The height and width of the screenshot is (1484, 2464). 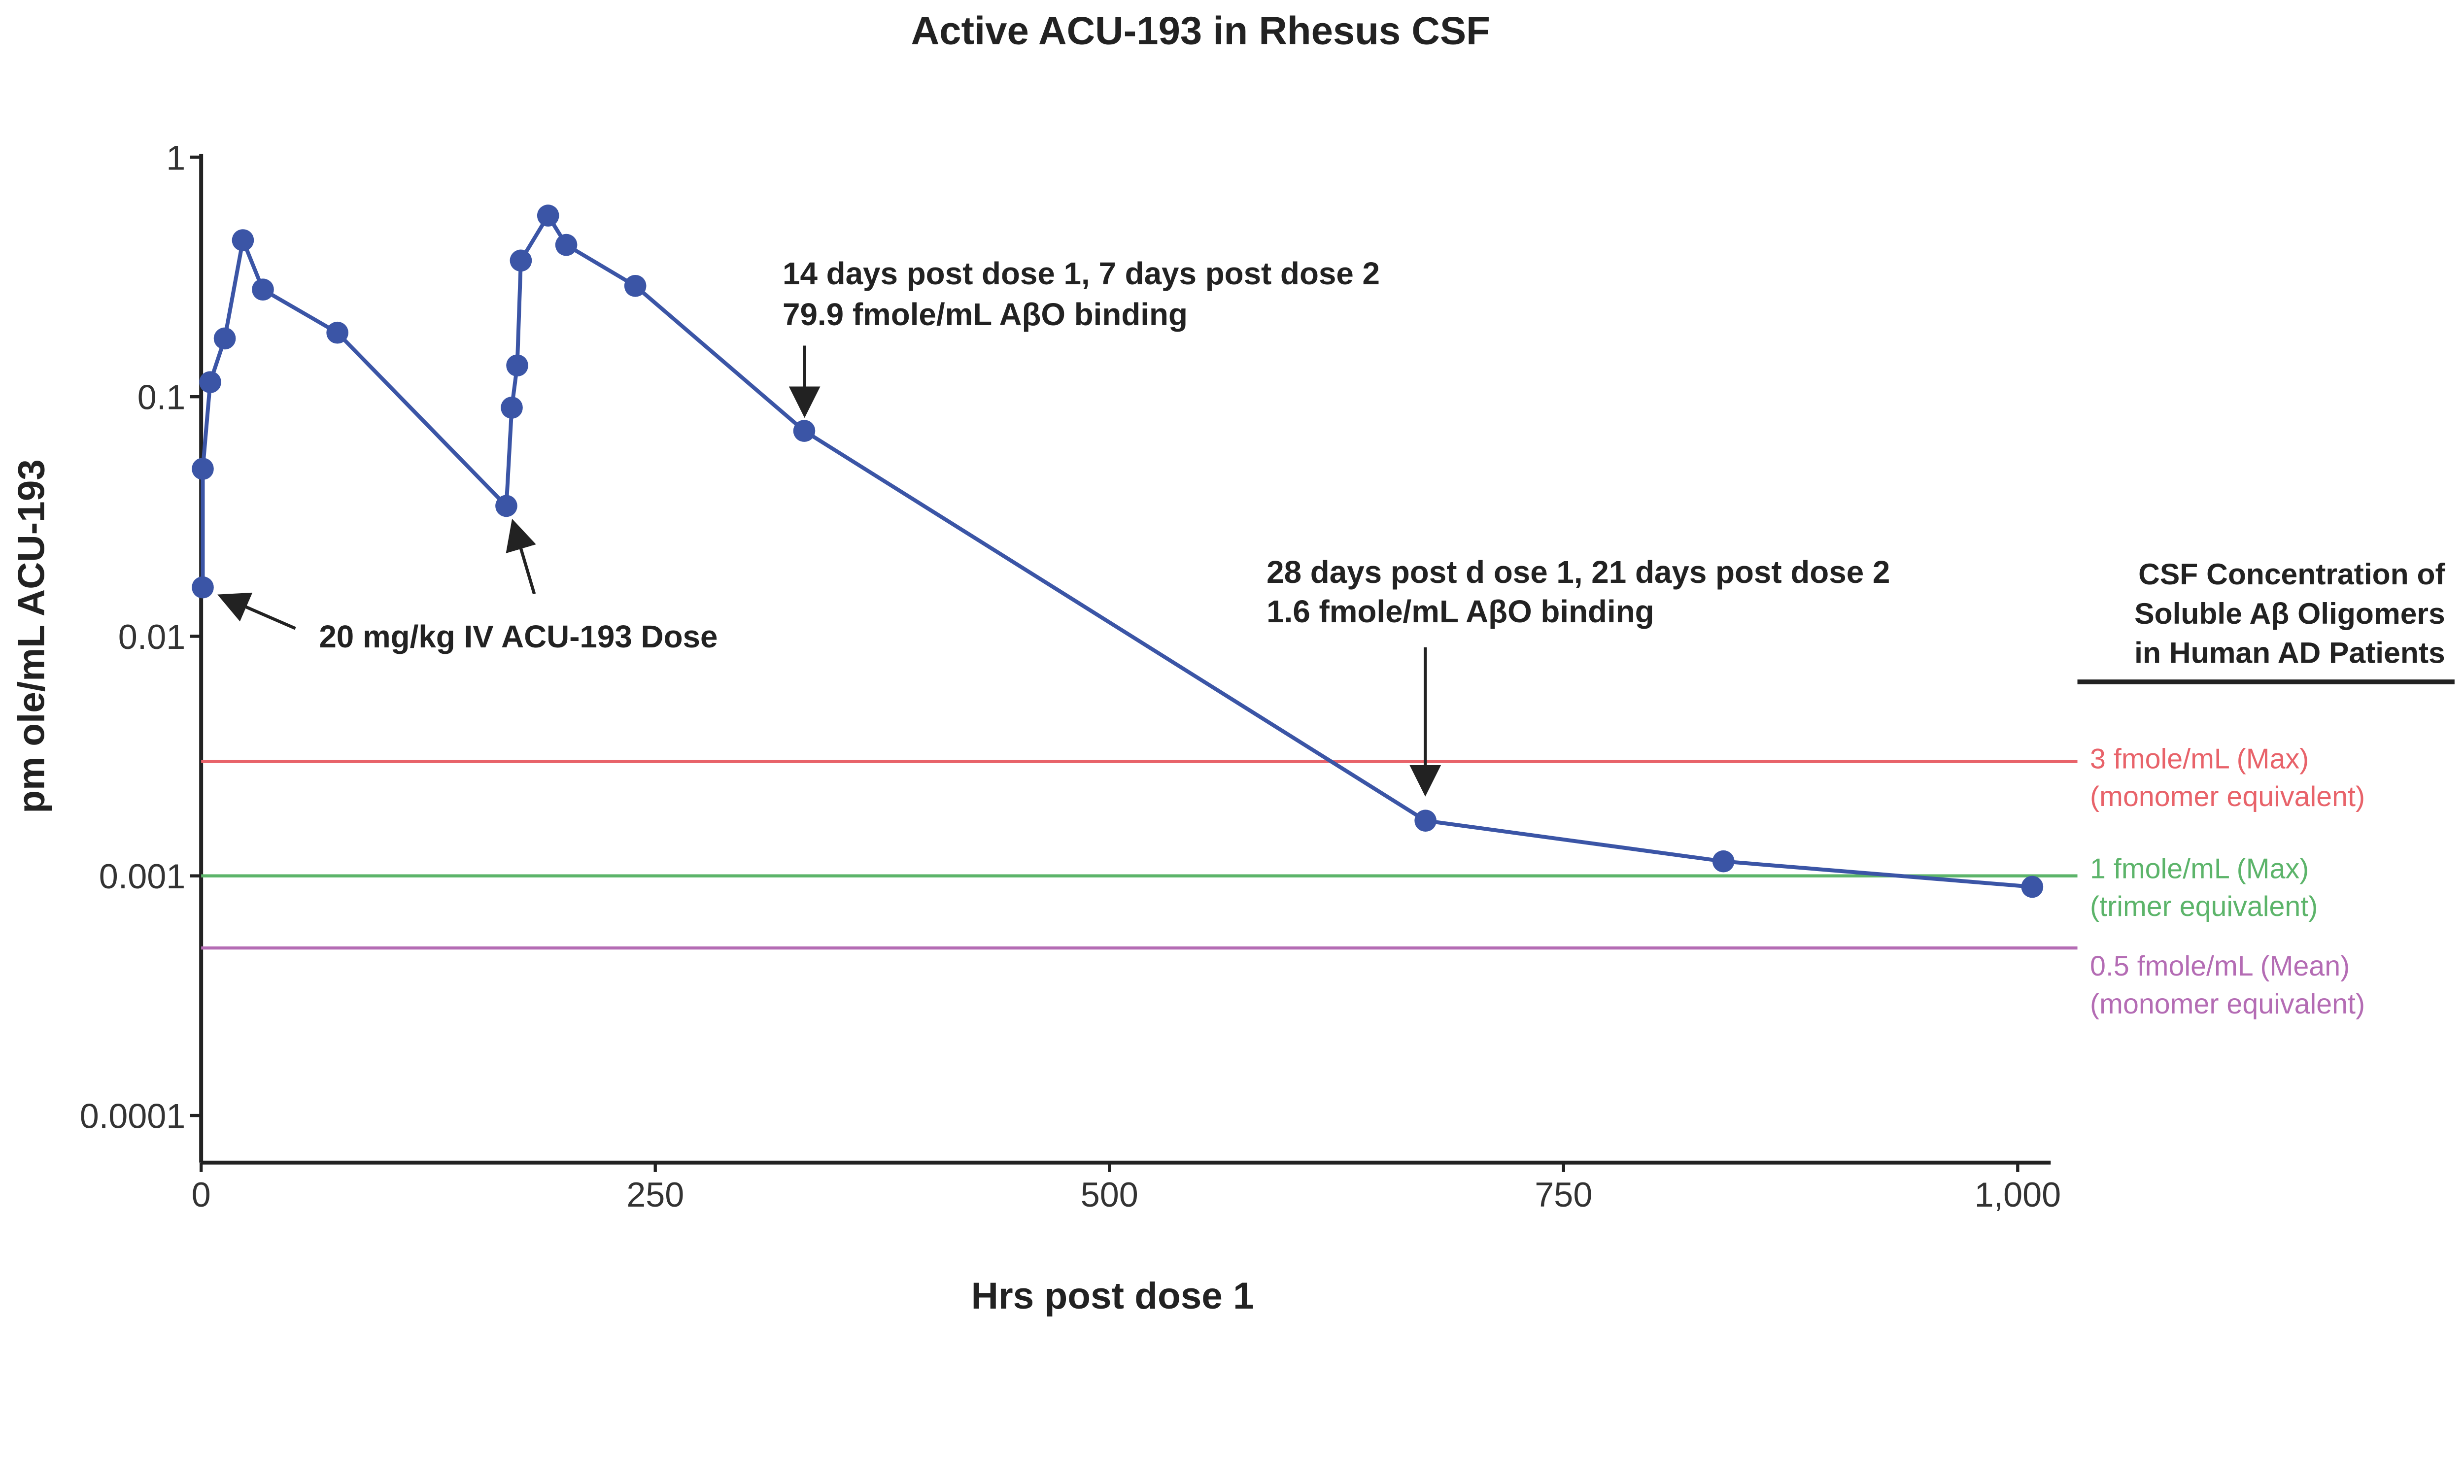 What do you see at coordinates (2289, 613) in the screenshot?
I see `reference-title-2: Soluble Aβ Oligomers` at bounding box center [2289, 613].